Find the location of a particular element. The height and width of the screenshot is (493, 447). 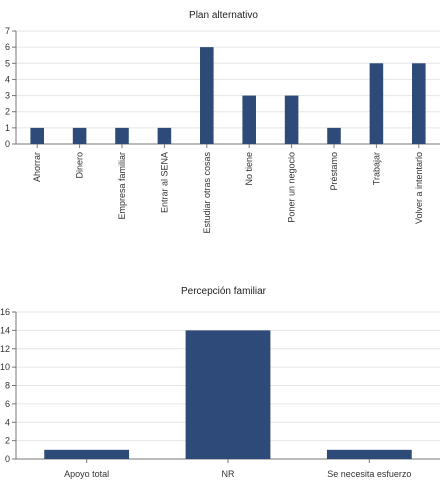

x-tick-label: Se necesita esfuerzo is located at coordinates (369, 474).